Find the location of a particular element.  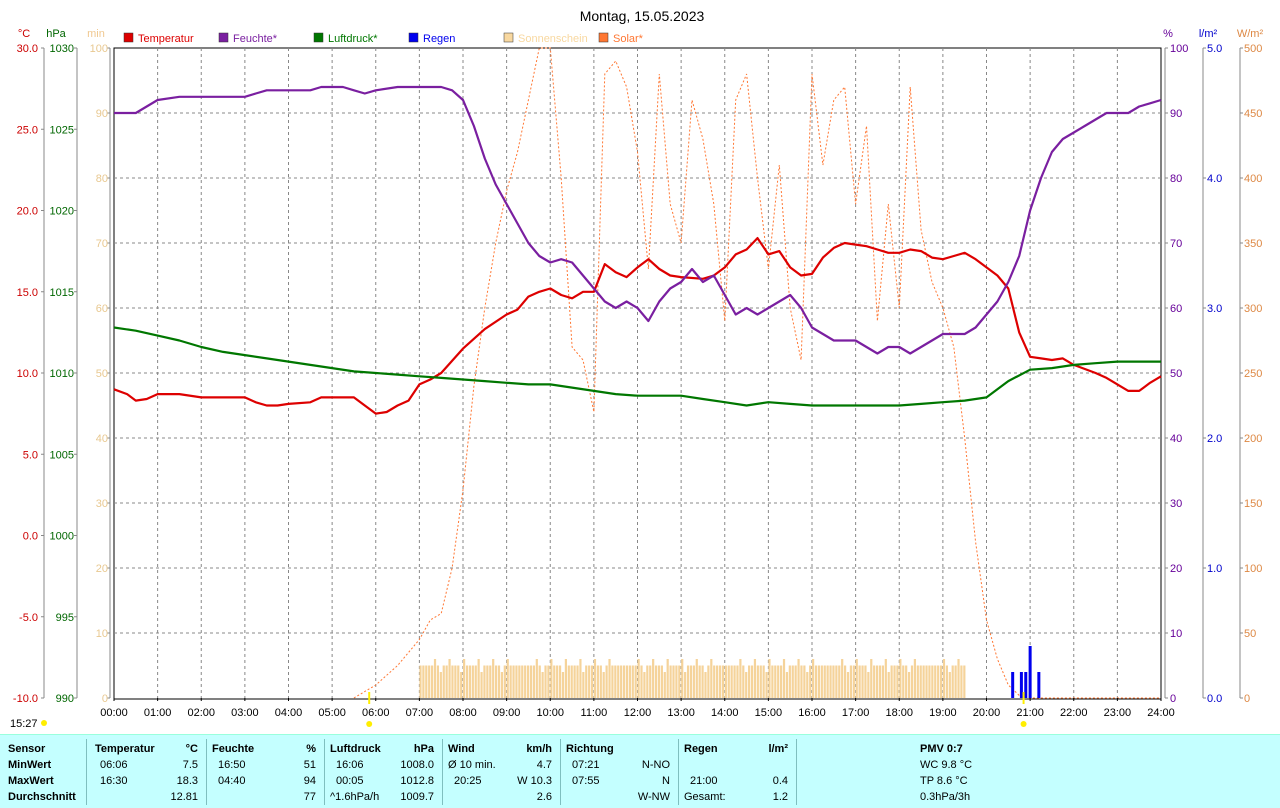

temp-max-value: 18.3 is located at coordinates (187, 781).